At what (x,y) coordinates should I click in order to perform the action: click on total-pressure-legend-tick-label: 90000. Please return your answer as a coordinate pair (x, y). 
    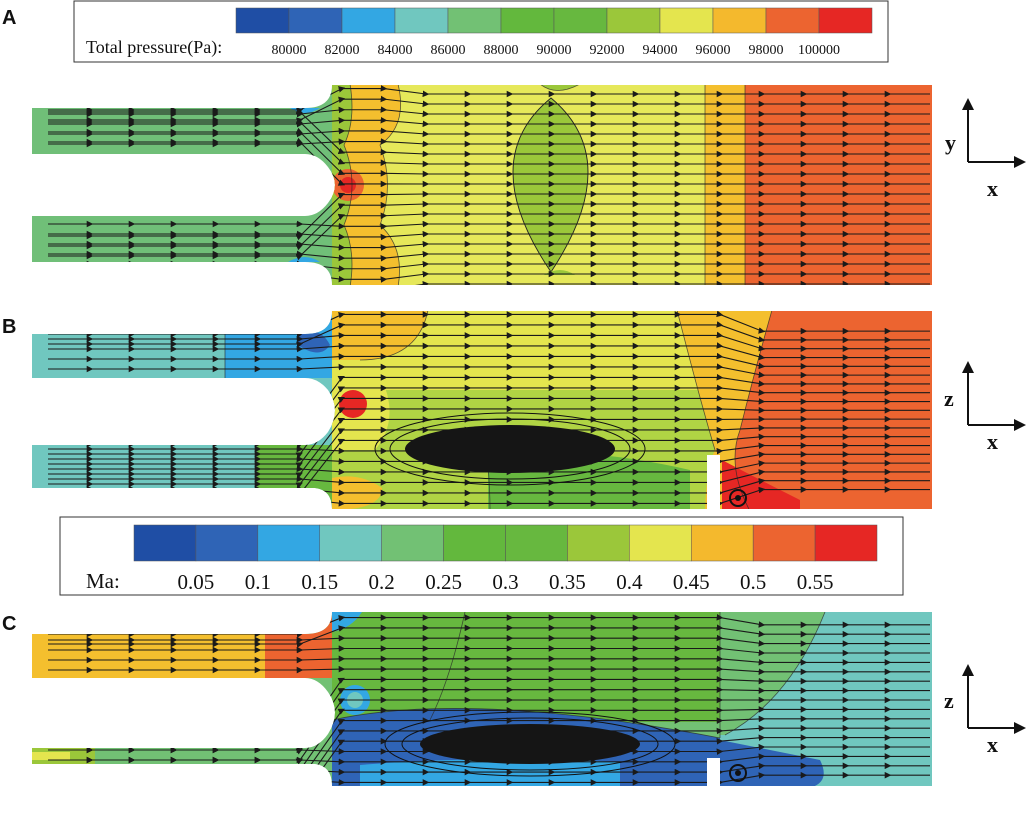
    Looking at the image, I should click on (554, 50).